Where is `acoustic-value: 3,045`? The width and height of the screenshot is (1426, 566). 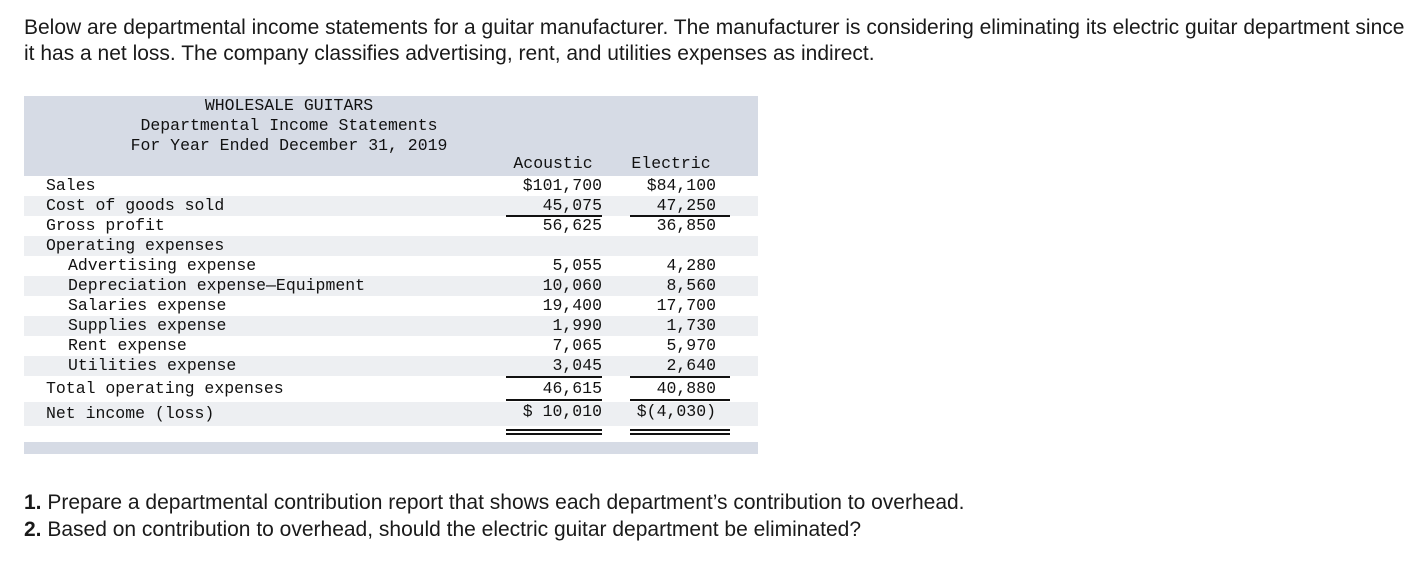 acoustic-value: 3,045 is located at coordinates (577, 365).